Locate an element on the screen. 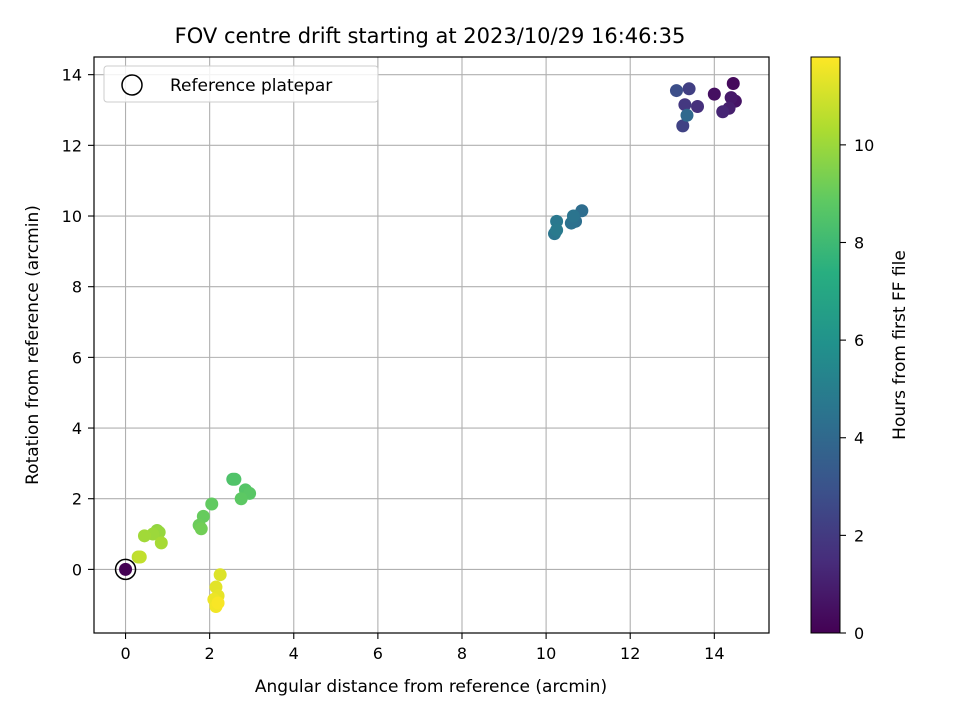 Image resolution: width=960 pixels, height=724 pixels. colorbar-tick-label: 6 is located at coordinates (859, 340).